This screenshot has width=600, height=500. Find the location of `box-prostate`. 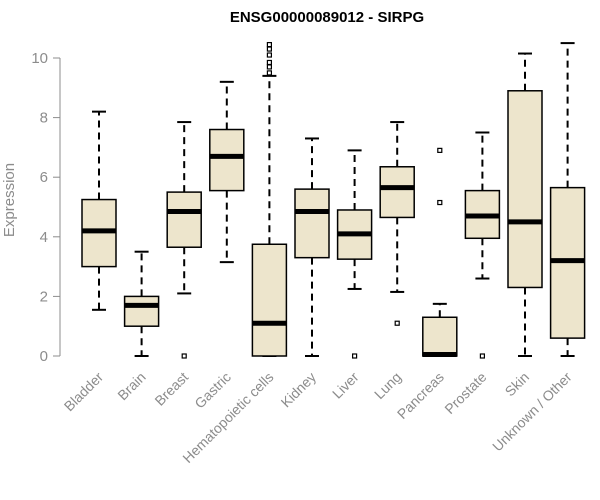

box-prostate is located at coordinates (482, 245).